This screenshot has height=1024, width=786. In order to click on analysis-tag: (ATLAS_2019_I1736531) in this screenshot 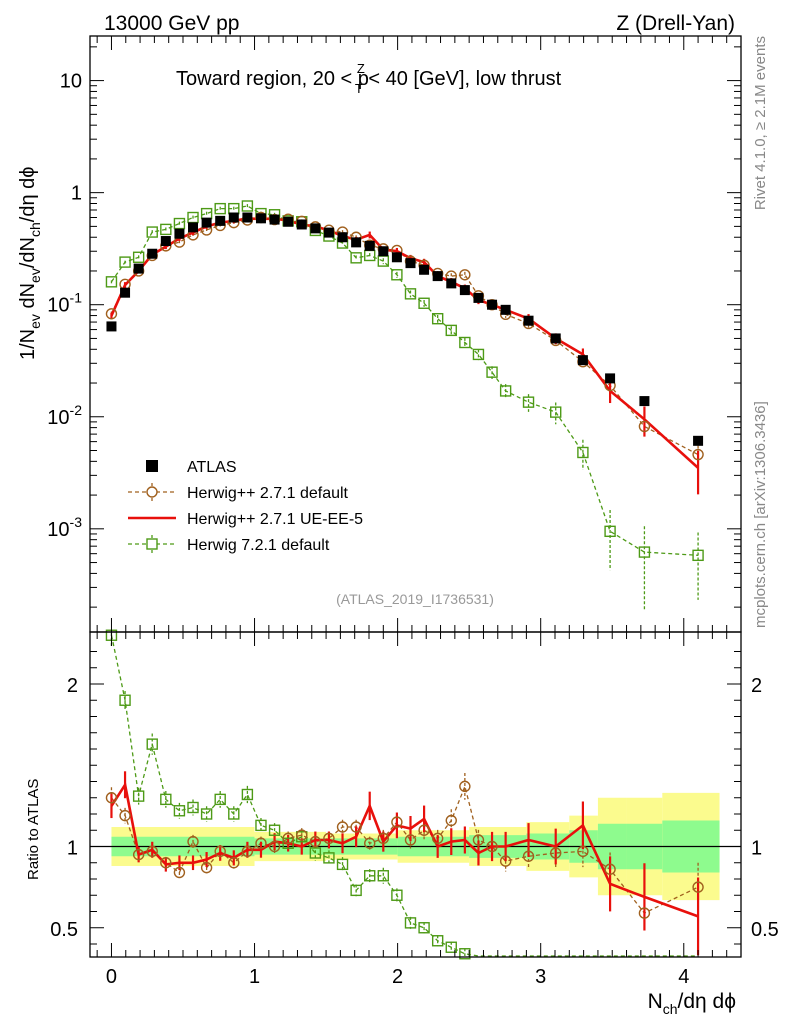, I will do `click(415, 599)`.